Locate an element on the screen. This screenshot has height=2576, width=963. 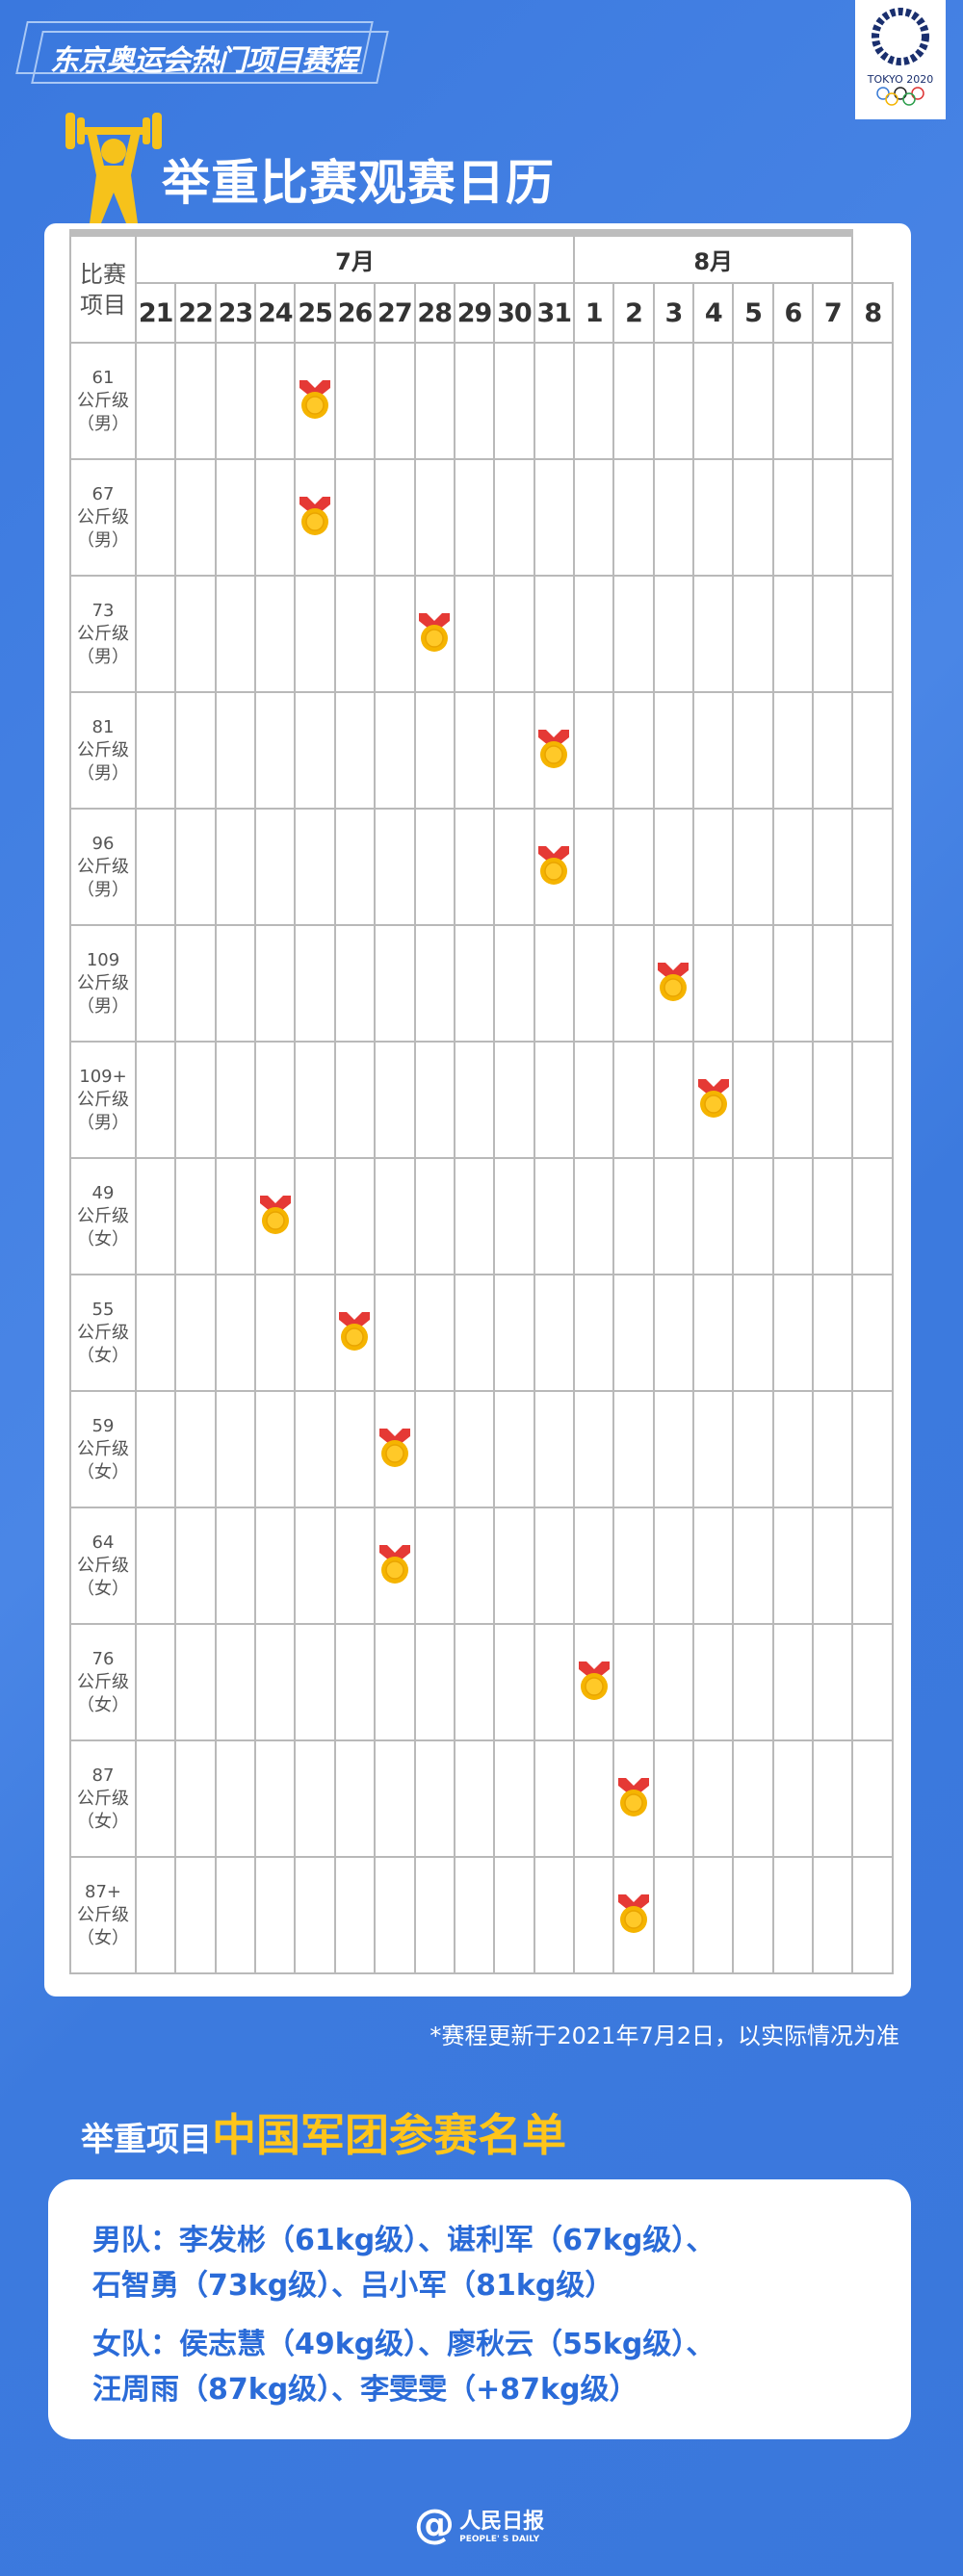
roster-line: 男队：李发彬（61kg级）、谌利军（67kg级）、 is located at coordinates (404, 2240).